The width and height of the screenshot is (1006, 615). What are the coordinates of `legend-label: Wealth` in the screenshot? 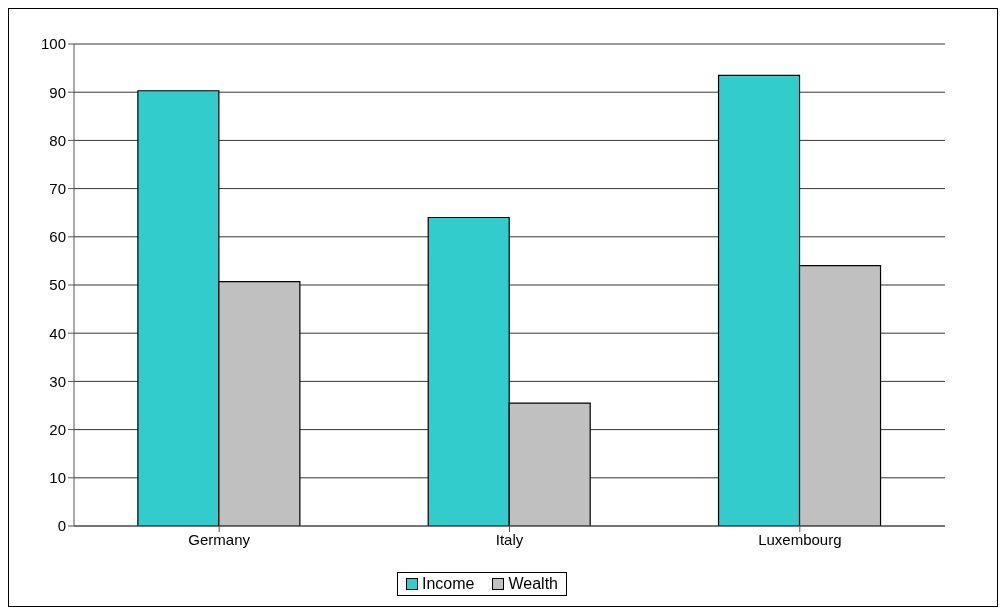 It's located at (532, 584).